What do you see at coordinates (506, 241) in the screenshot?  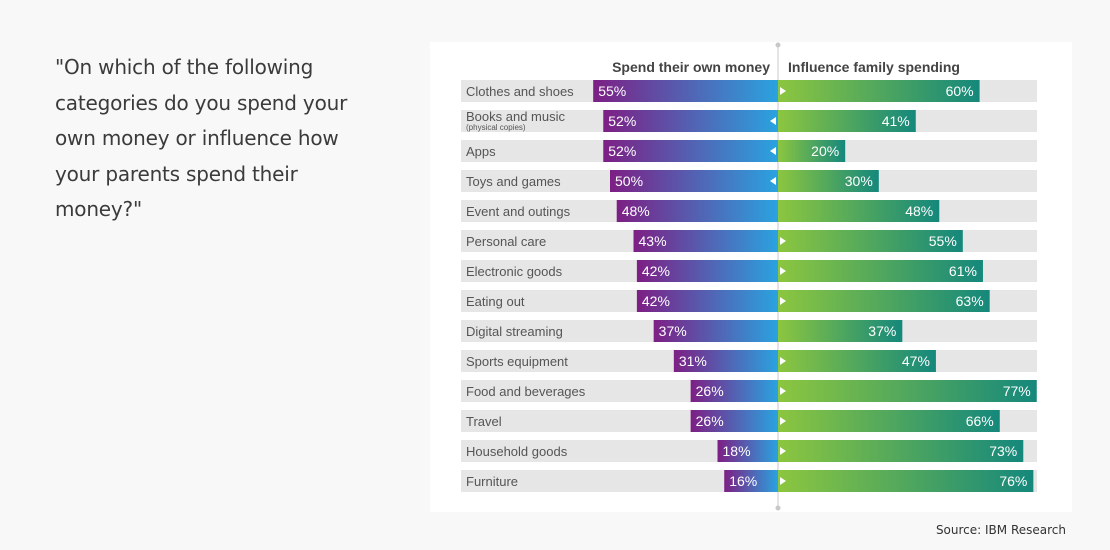 I see `category-label: Personal care` at bounding box center [506, 241].